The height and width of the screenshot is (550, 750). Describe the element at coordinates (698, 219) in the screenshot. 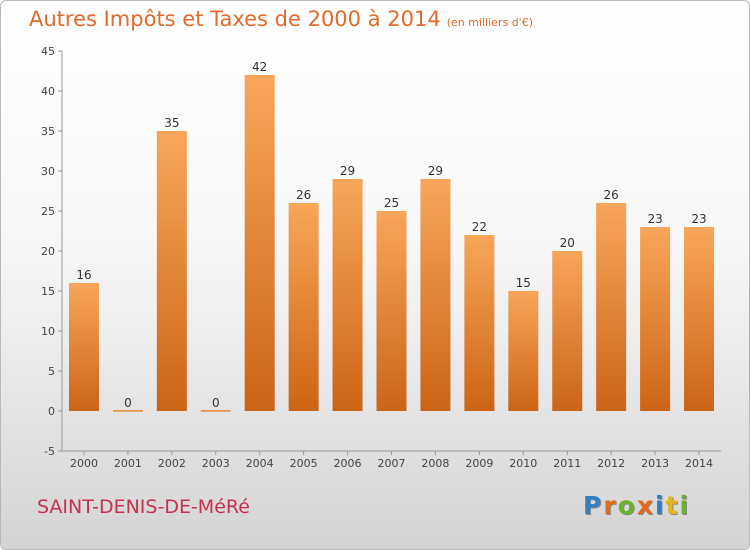

I see `data-label-2014: 23` at that location.